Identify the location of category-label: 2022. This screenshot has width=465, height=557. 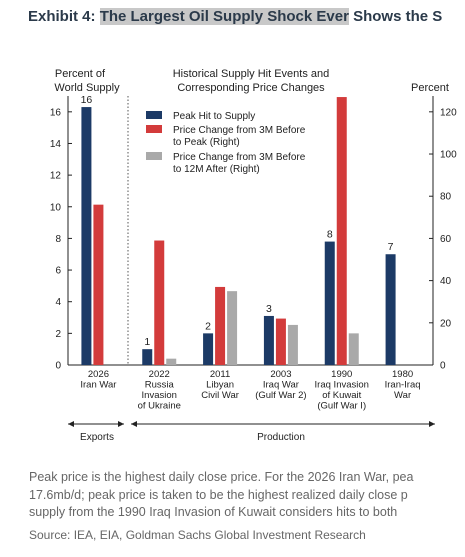
(159, 374).